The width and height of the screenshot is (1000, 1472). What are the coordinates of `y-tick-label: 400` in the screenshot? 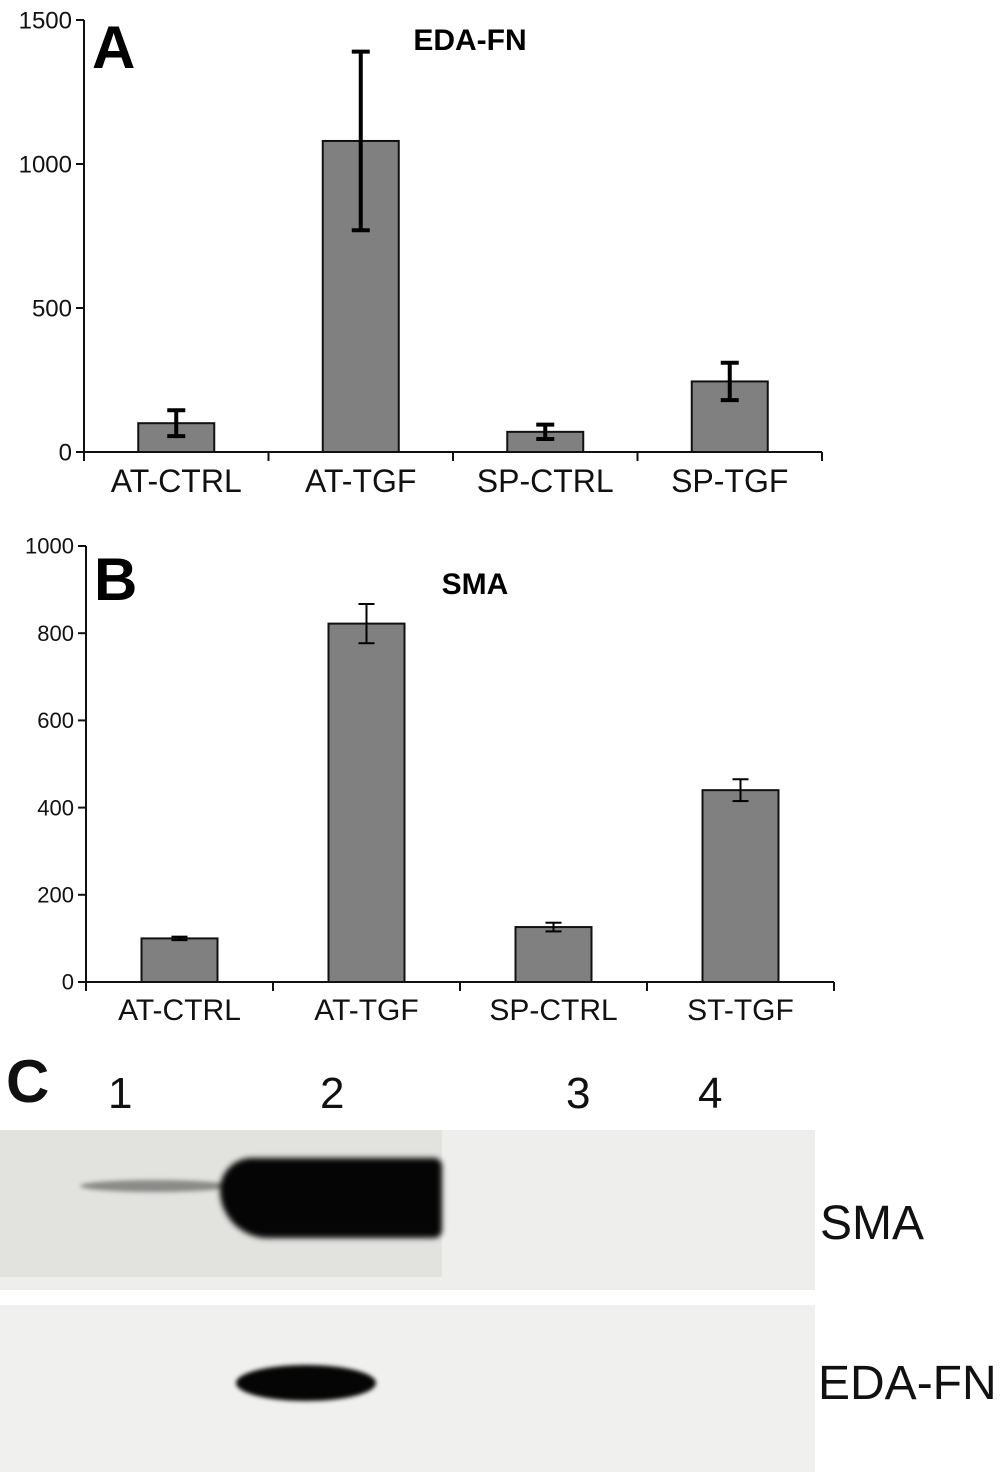 It's located at (55, 807).